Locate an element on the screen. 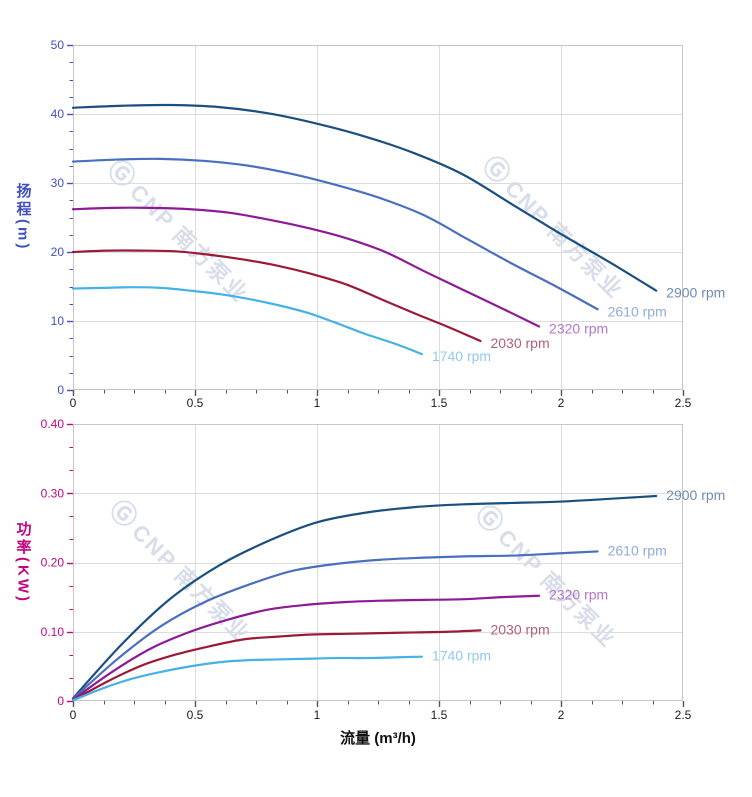 This screenshot has width=752, height=797. curve-power-2030 is located at coordinates (276, 665).